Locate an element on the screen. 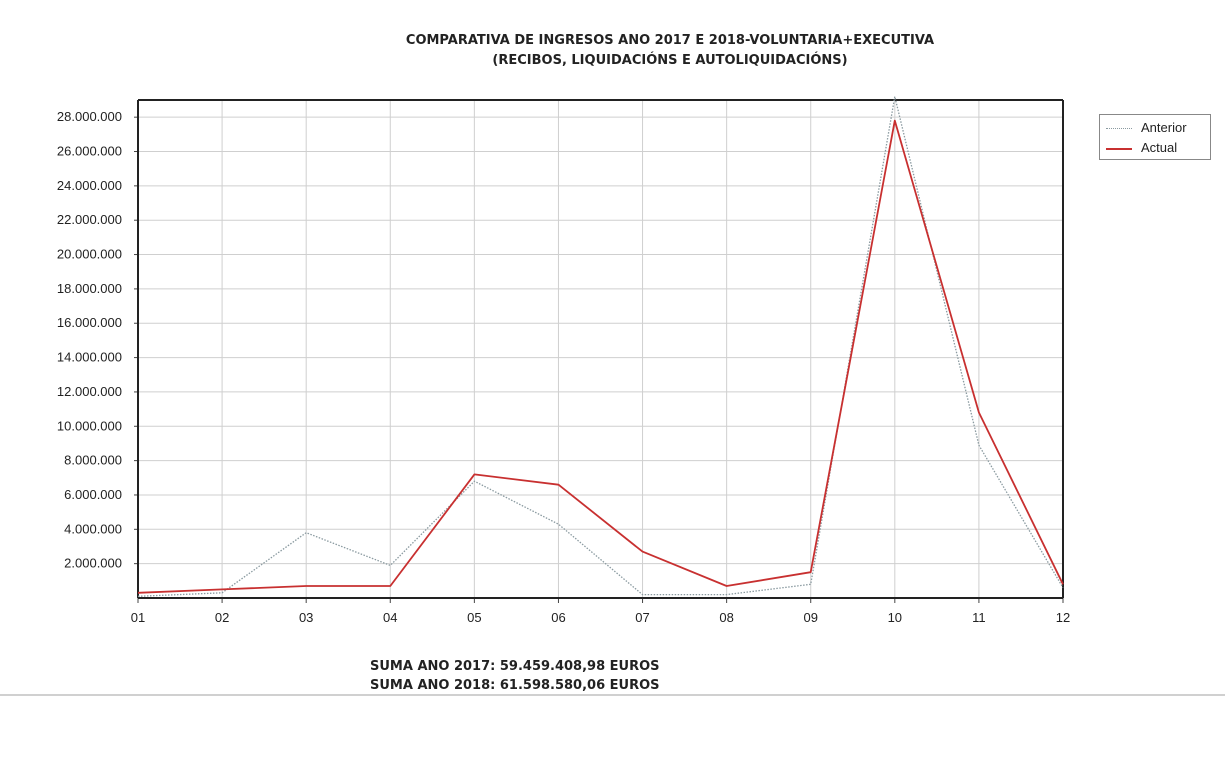 This screenshot has height=773, width=1225. legend-swatch-anterior is located at coordinates (1119, 128).